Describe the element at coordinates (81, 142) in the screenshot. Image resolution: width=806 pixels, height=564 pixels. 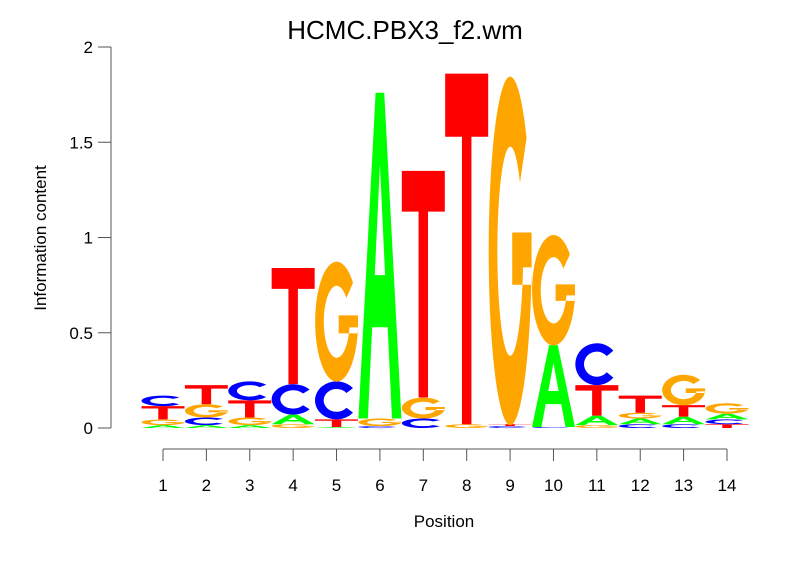
I see `y-tick-label: 1.5` at that location.